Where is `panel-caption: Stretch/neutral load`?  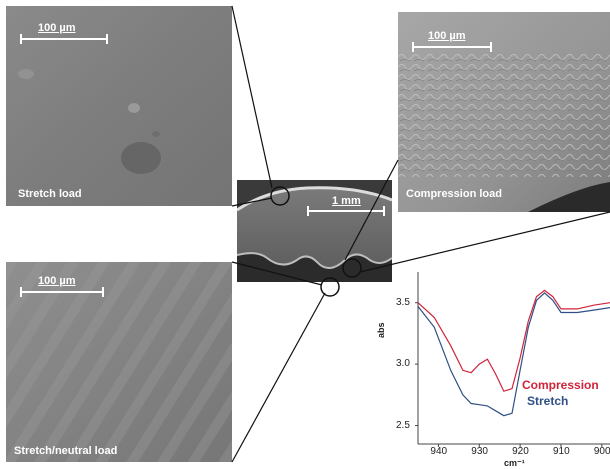 panel-caption: Stretch/neutral load is located at coordinates (66, 451).